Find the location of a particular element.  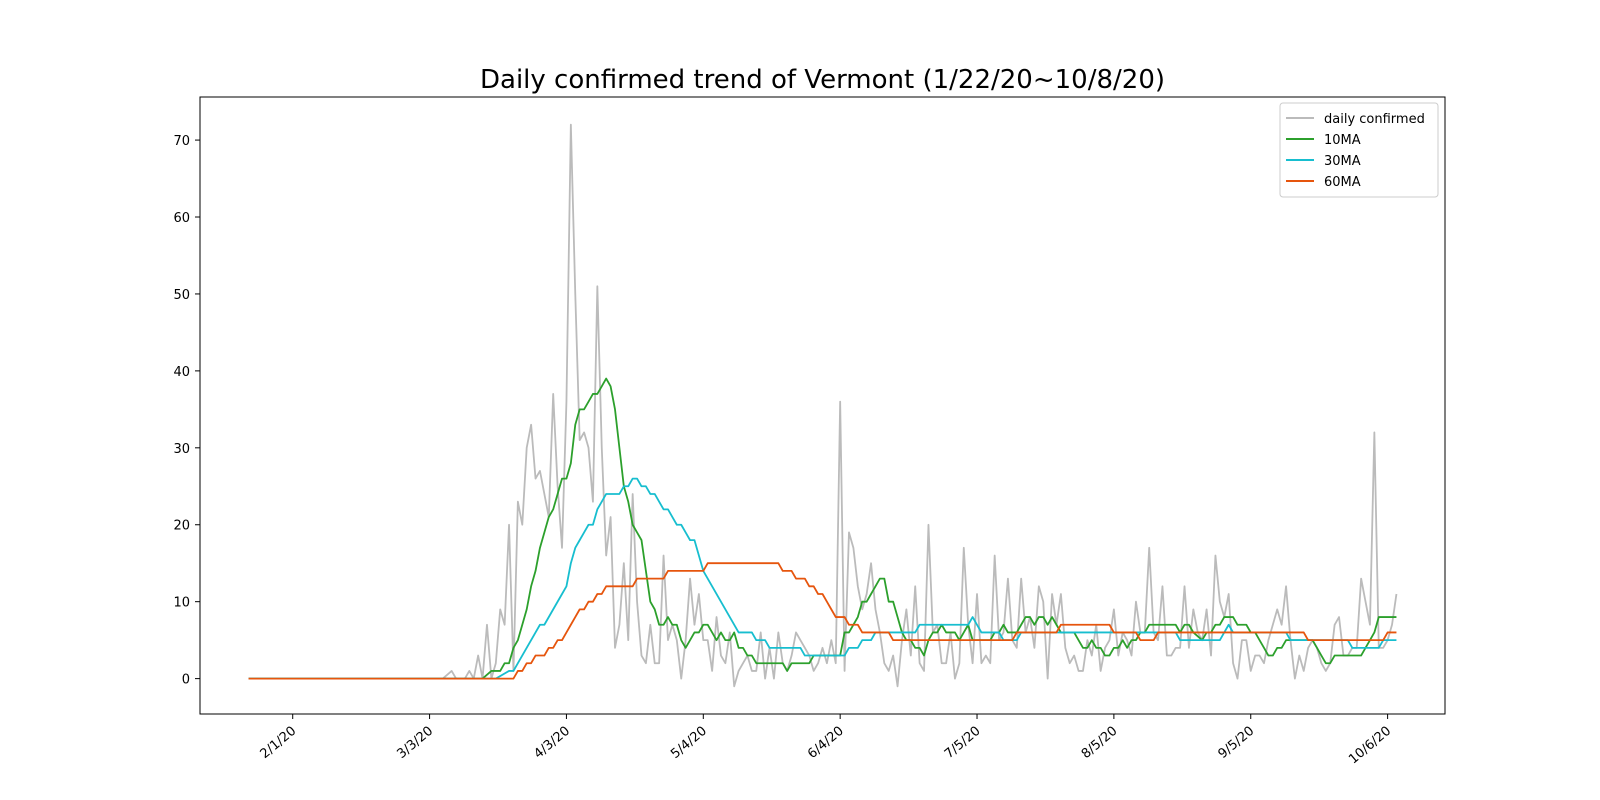

x-tick-label: 4/3/20 is located at coordinates (552, 743).